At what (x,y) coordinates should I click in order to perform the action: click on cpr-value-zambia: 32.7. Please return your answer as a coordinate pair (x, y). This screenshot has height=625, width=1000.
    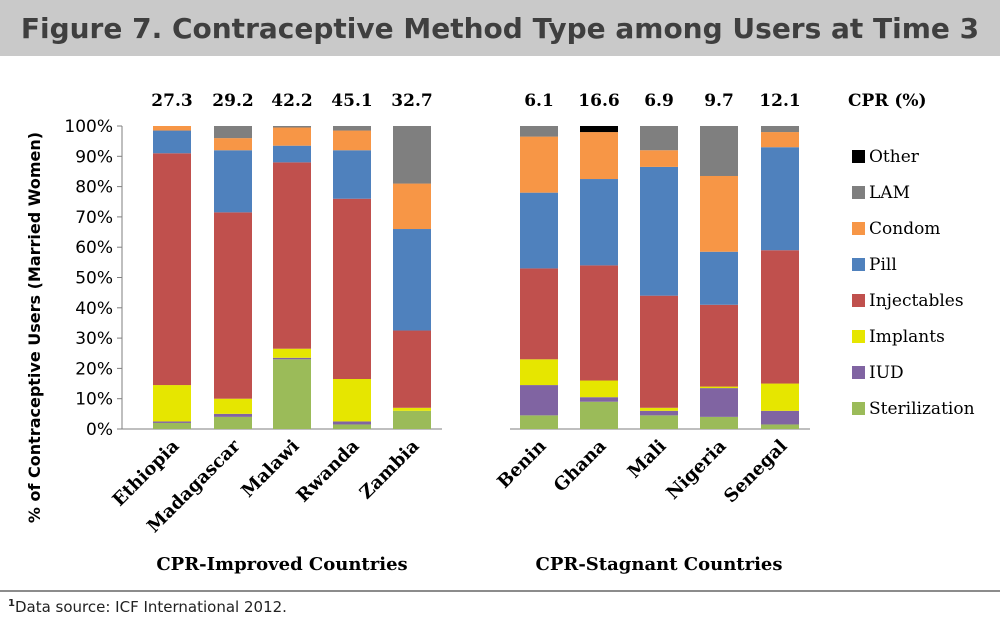
    Looking at the image, I should click on (411, 101).